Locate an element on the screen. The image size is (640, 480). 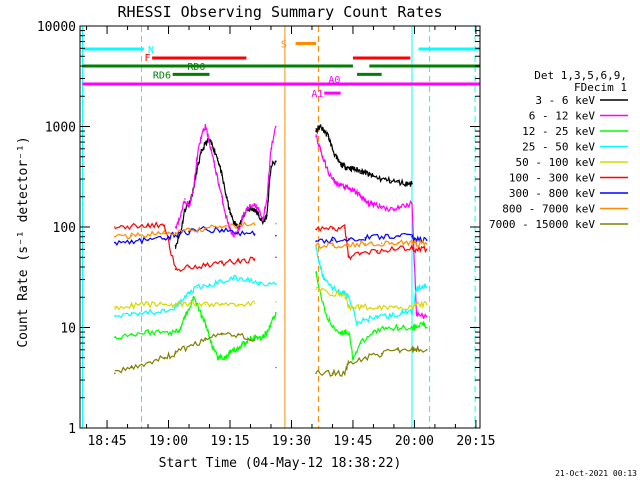
y-tick-label: 1 is located at coordinates (72, 429).